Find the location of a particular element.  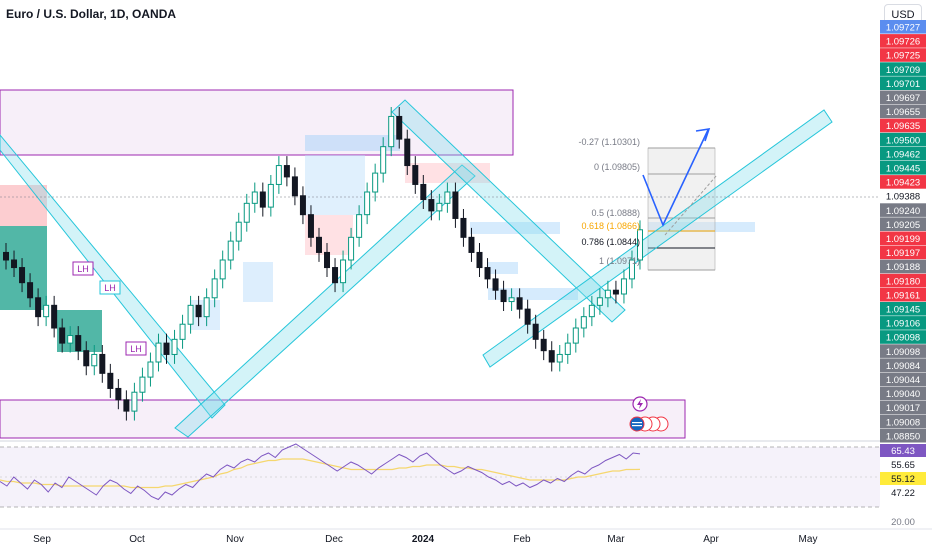

us-flag-events-icon is located at coordinates (649, 424).